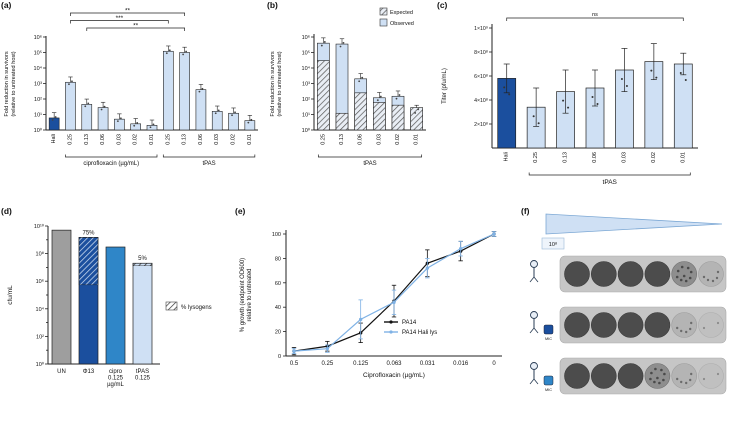 The image size is (735, 421). What do you see at coordinates (294, 364) in the screenshot?
I see `svg-text: 0.5` at bounding box center [294, 364].